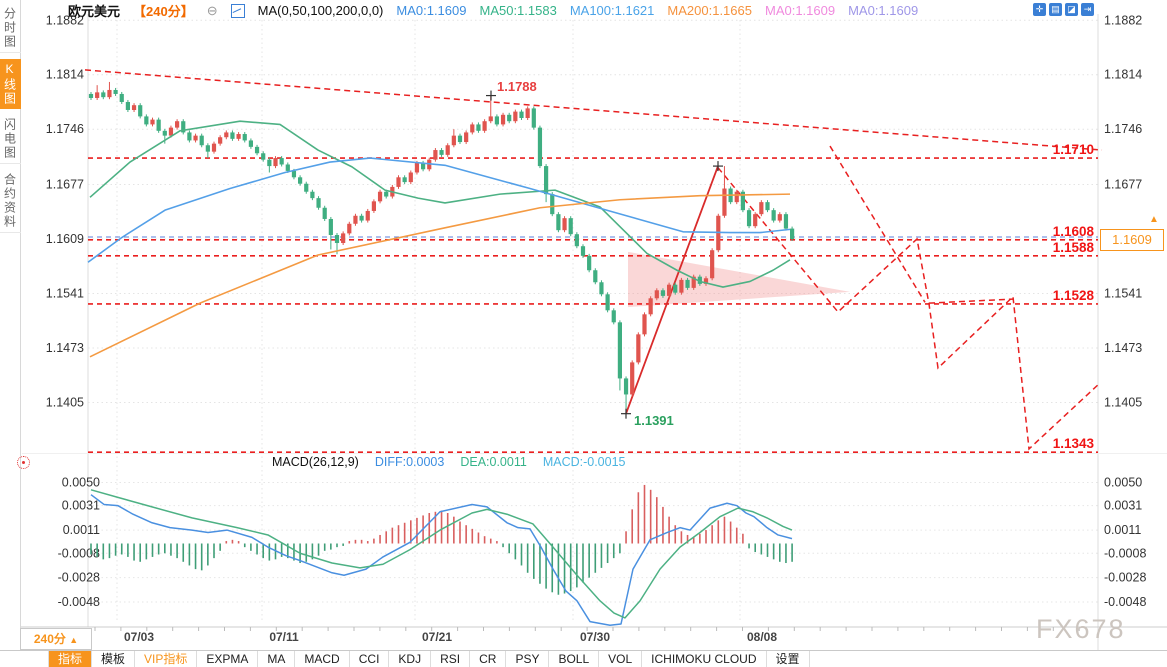 The height and width of the screenshot is (667, 1167). Describe the element at coordinates (10, 201) in the screenshot. I see `sidebar-tab-contract-info: 合约资料` at that location.